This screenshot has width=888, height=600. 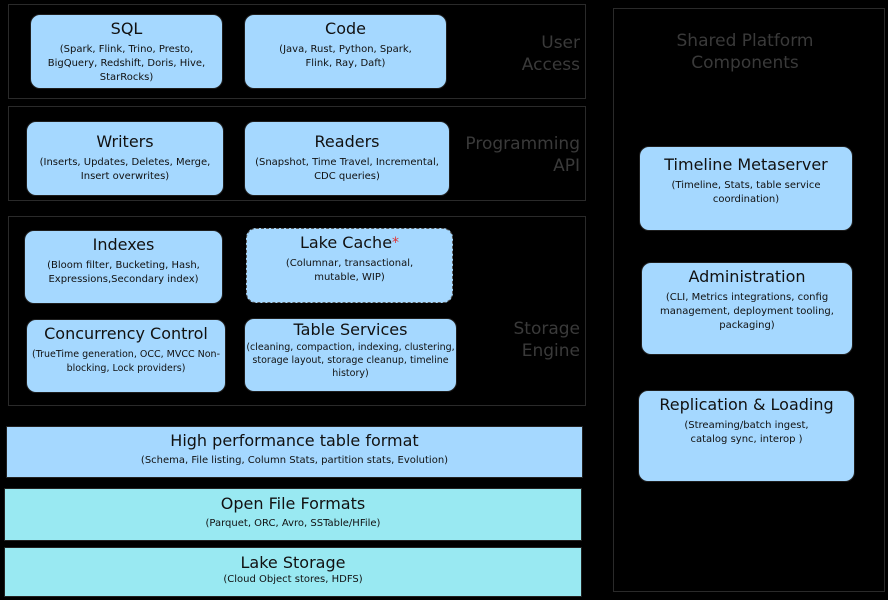 I want to click on writers-title: Writers, so click(x=125, y=141).